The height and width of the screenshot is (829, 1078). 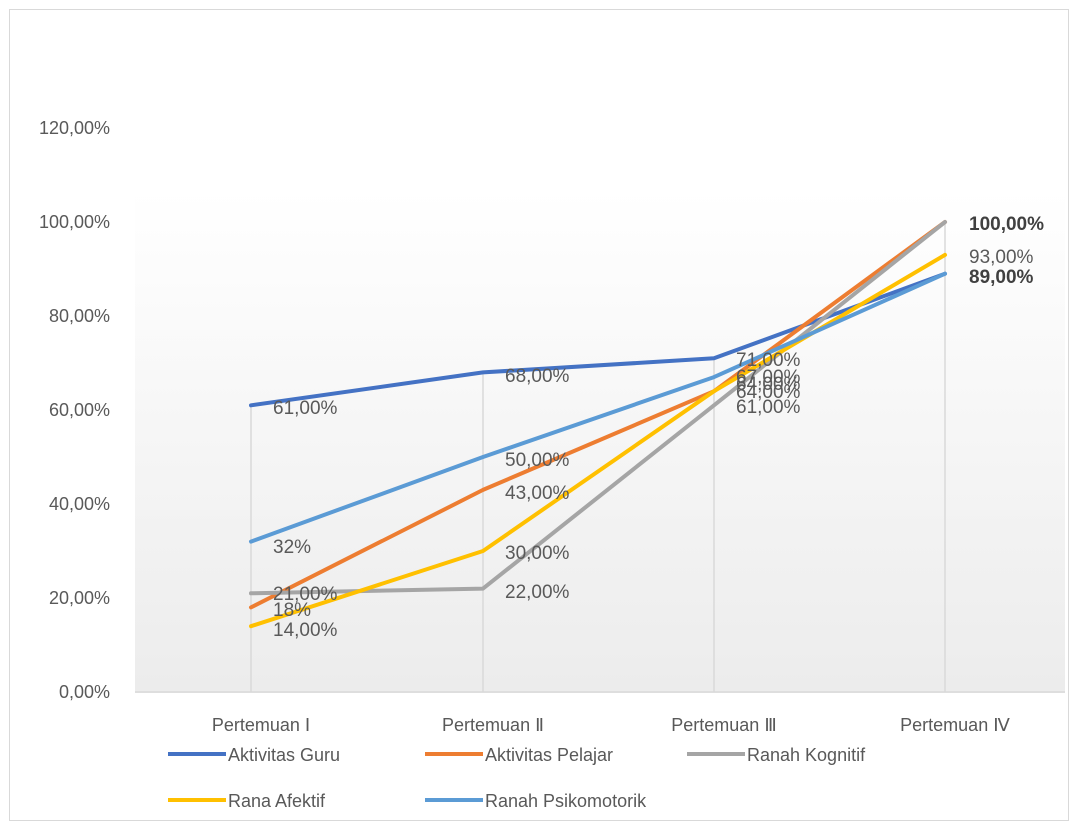 What do you see at coordinates (537, 376) in the screenshot?
I see `data-label: 68,00%` at bounding box center [537, 376].